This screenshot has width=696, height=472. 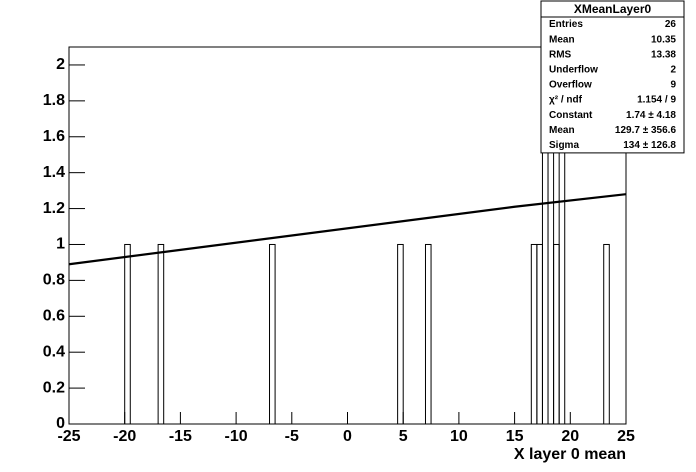 I want to click on stats-title: XMeanLayer0, so click(x=613, y=9).